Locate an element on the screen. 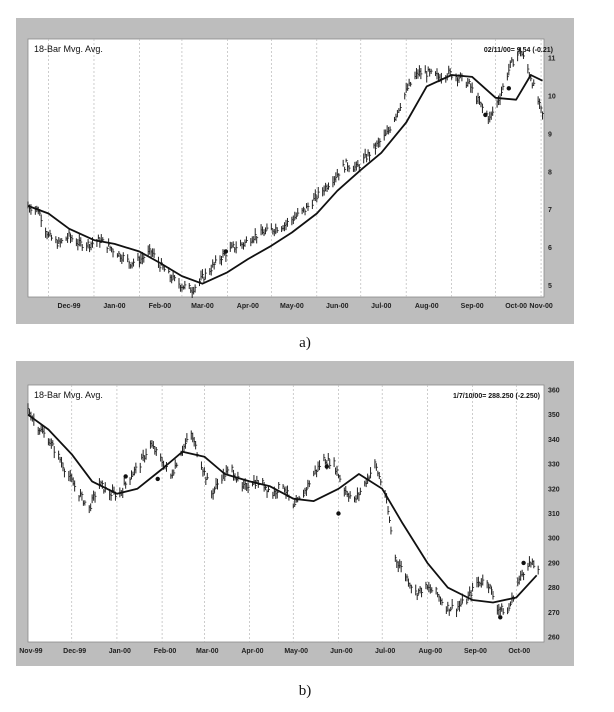  y-tick-label: 300 is located at coordinates (554, 539).